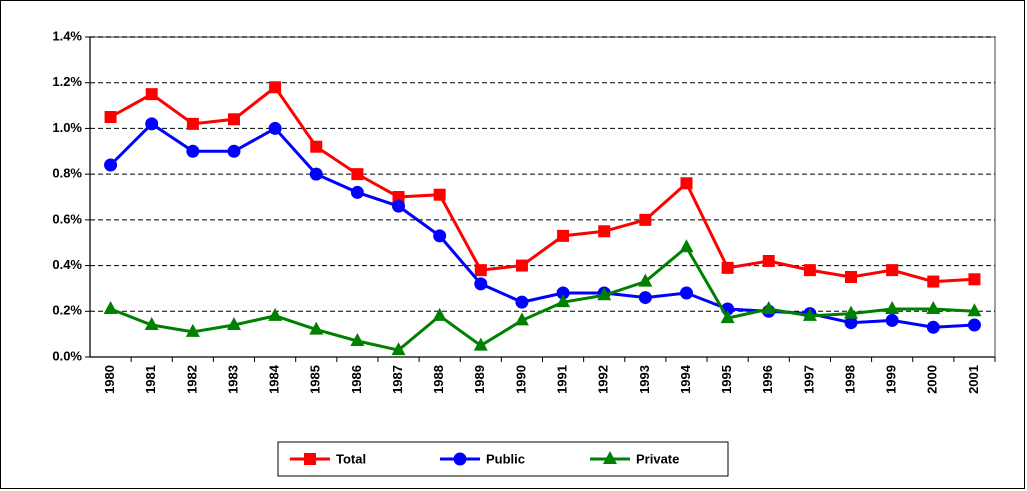 This screenshot has height=491, width=1027. What do you see at coordinates (274, 379) in the screenshot?
I see `x-tick-label: 1984` at bounding box center [274, 379].